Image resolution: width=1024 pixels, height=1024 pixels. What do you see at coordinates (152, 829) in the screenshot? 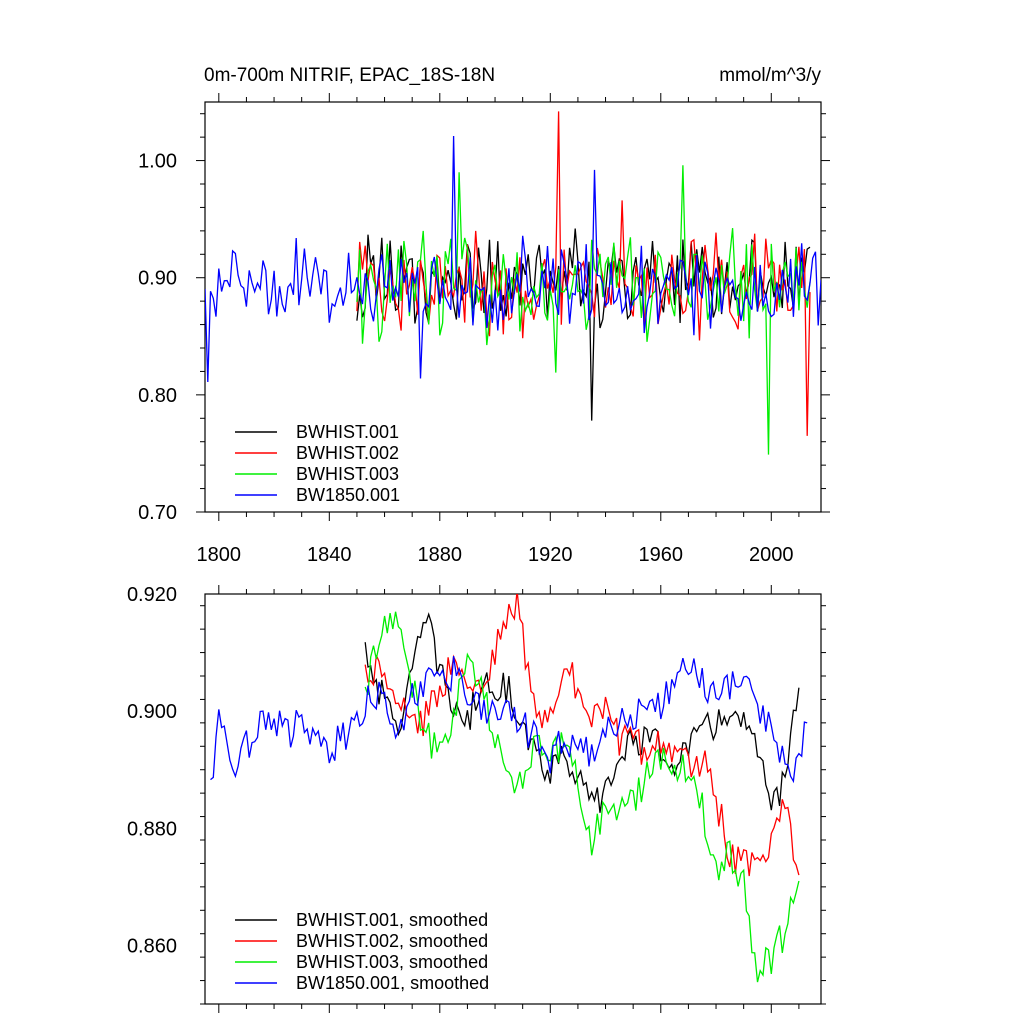
I see `y-tick-label: 0.880` at bounding box center [152, 829].